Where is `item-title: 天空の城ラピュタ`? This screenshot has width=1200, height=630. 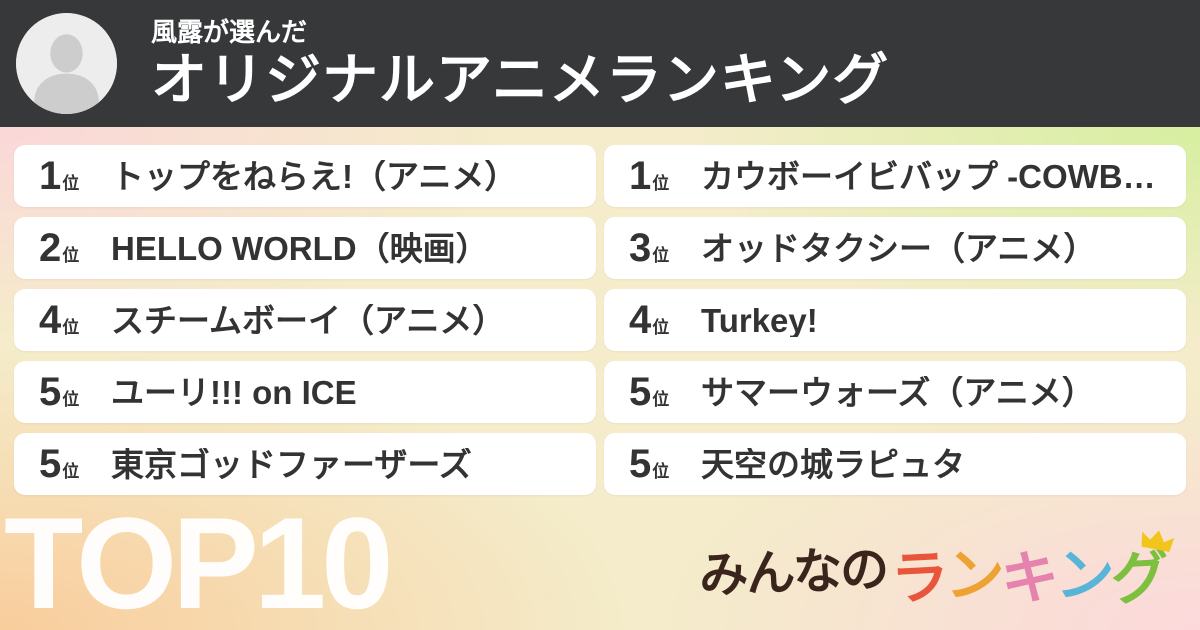
item-title: 天空の城ラピュタ is located at coordinates (833, 464).